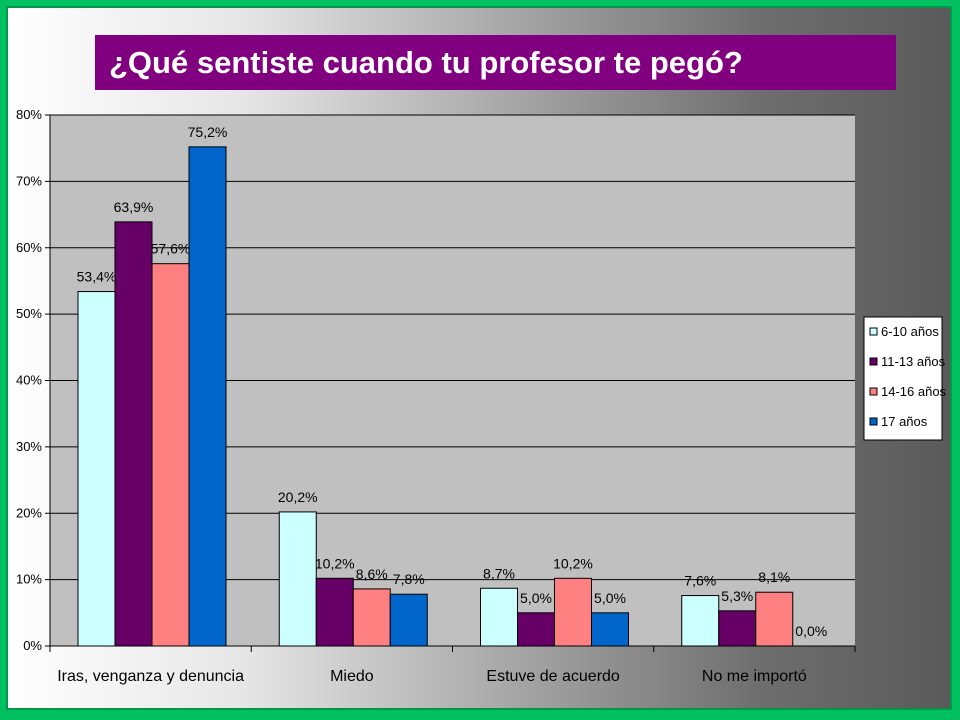  What do you see at coordinates (29, 380) in the screenshot?
I see `y-tick-label: 40%` at bounding box center [29, 380].